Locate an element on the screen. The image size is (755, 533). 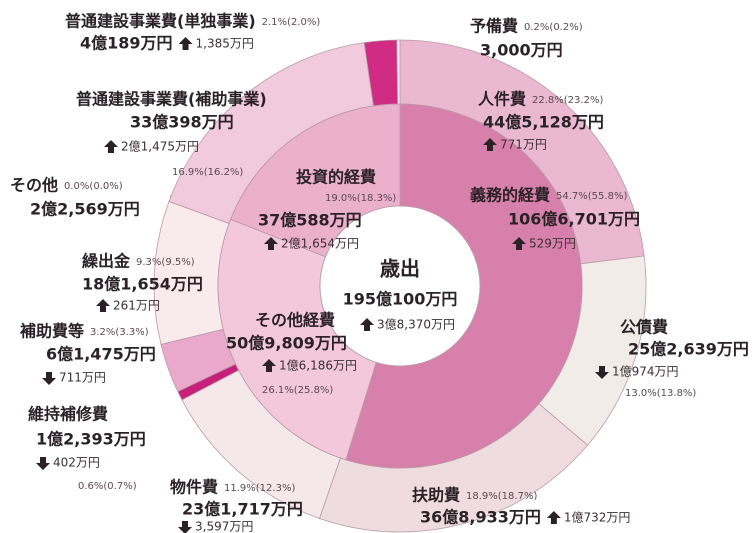
percent-label: 18.9%(18.7%) is located at coordinates (501, 496).